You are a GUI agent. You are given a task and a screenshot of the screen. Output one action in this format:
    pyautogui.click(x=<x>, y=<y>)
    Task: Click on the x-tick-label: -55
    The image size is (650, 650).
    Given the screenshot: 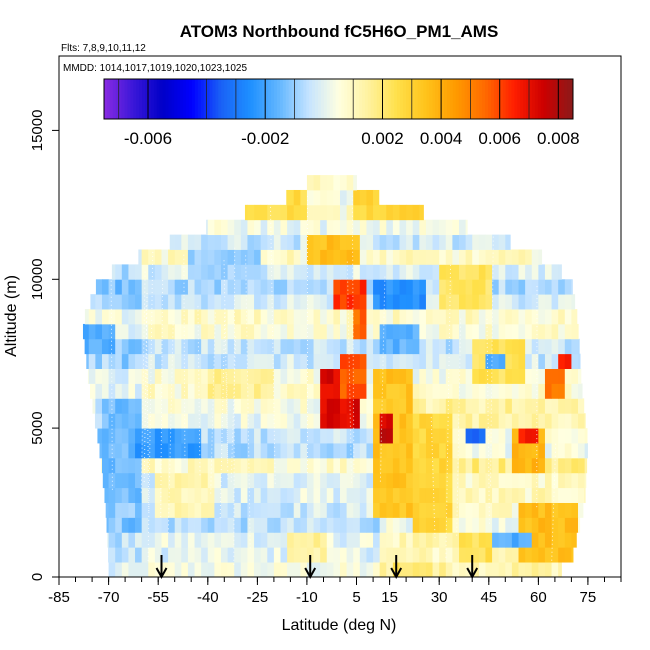 What is the action you would take?
    pyautogui.click(x=158, y=597)
    